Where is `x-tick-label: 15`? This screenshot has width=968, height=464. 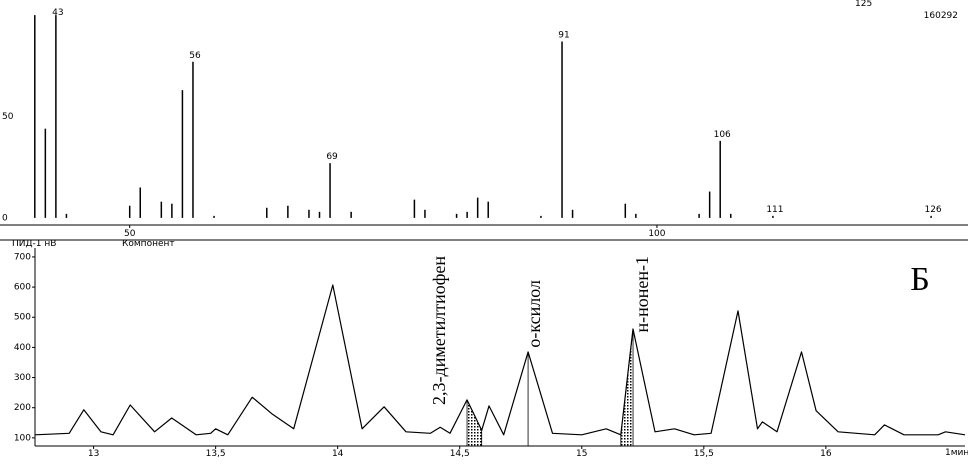 x-tick-label: 15 is located at coordinates (581, 454).